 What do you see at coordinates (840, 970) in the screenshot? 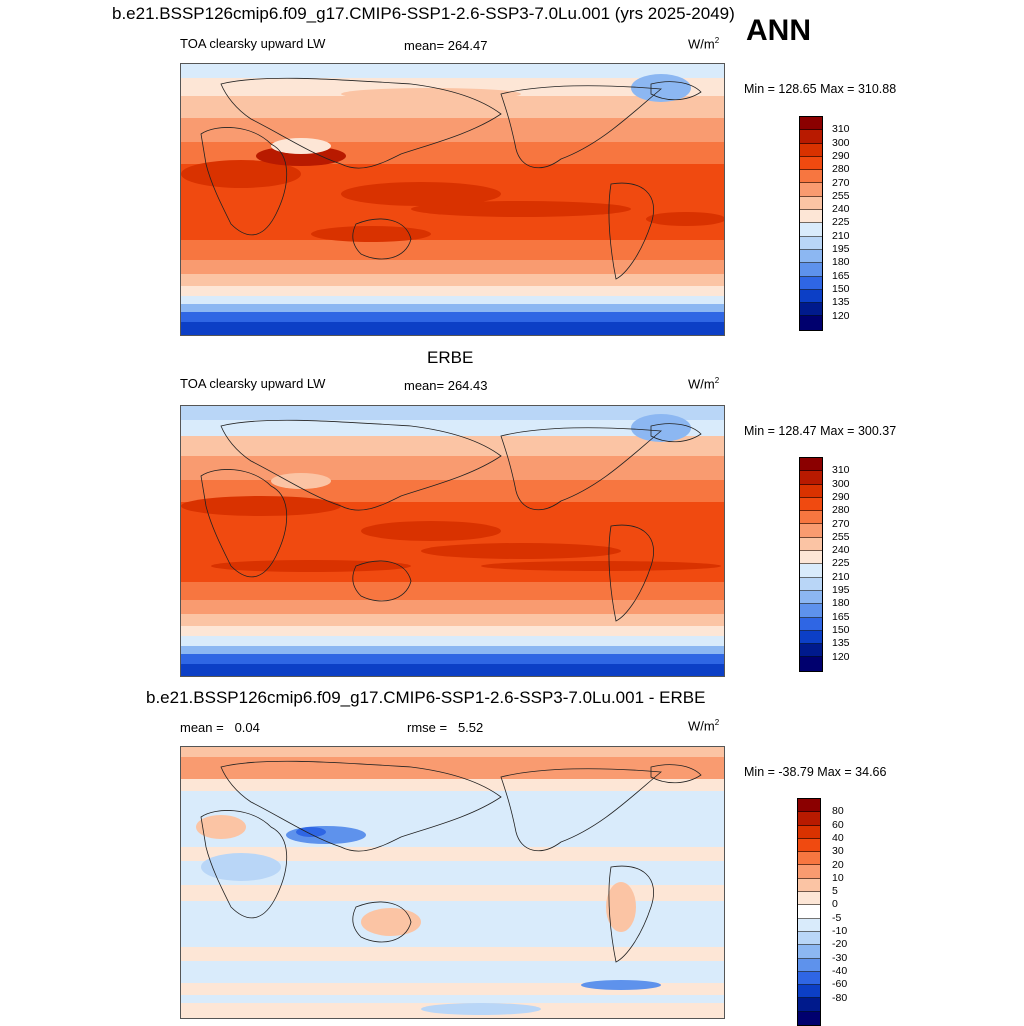
I see `colorbar-tick-label: -40` at bounding box center [840, 970].